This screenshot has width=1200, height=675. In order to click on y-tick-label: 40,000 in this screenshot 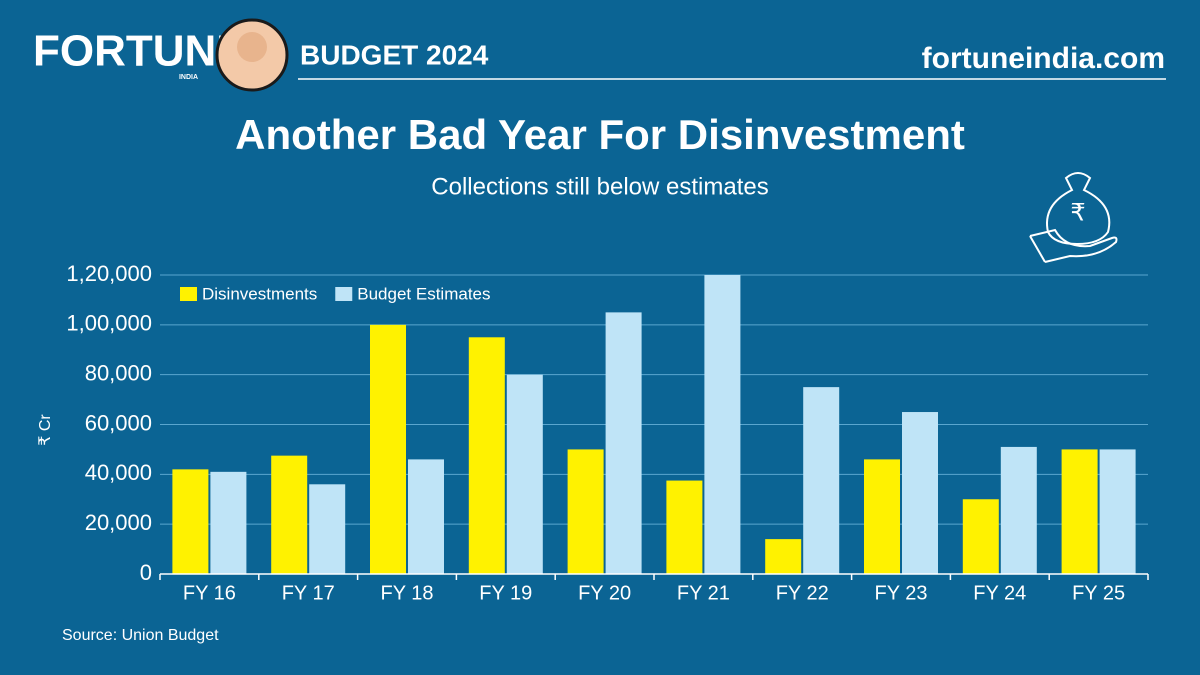, I will do `click(118, 472)`.